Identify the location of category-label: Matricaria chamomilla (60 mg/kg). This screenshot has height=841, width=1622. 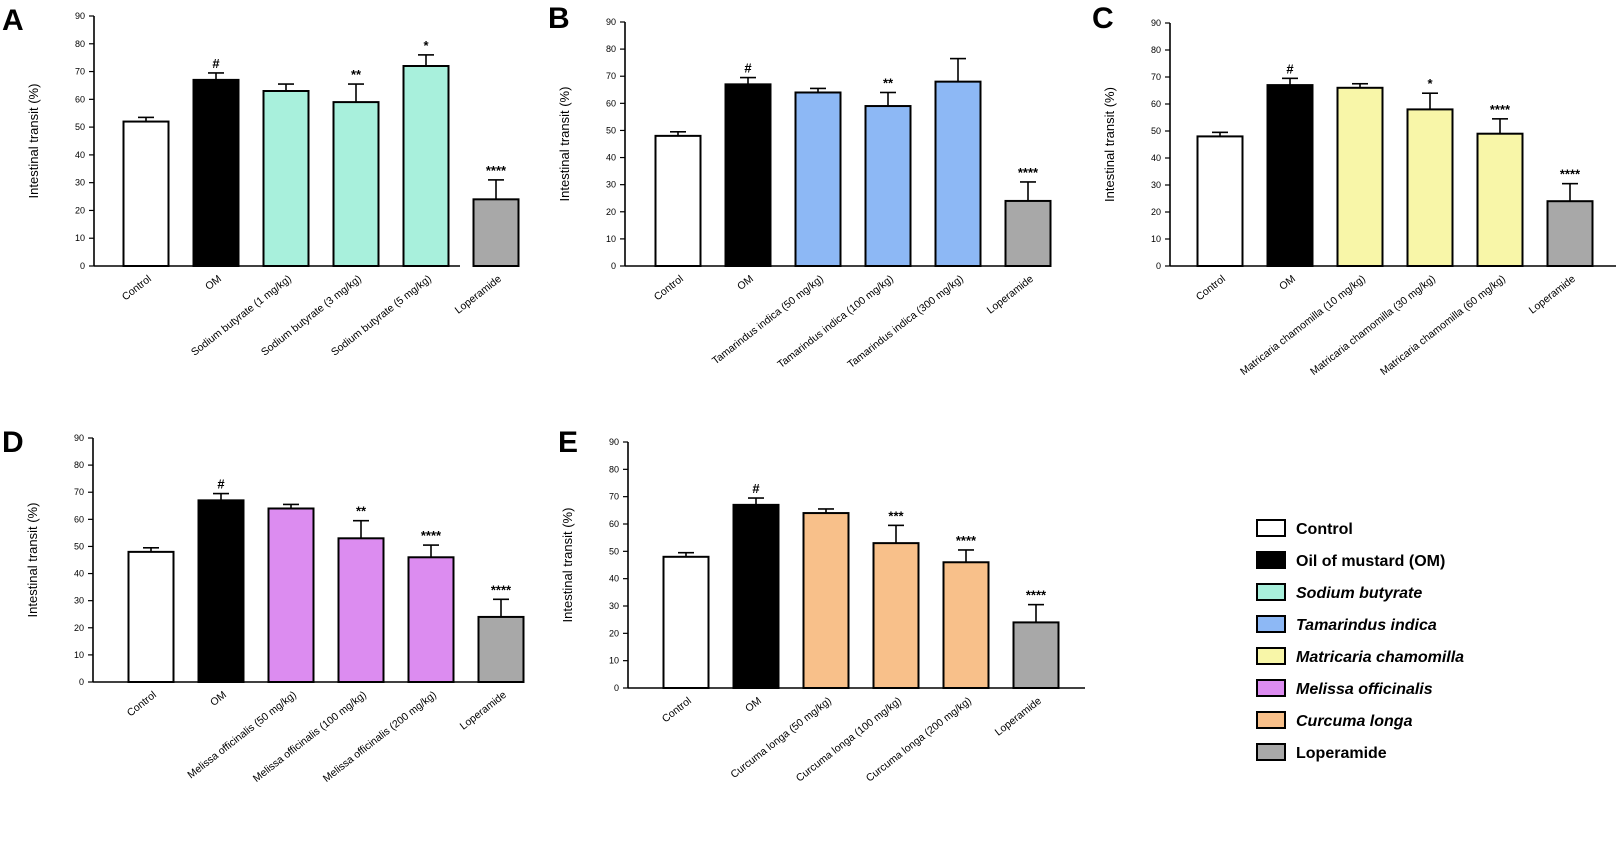
(1443, 325).